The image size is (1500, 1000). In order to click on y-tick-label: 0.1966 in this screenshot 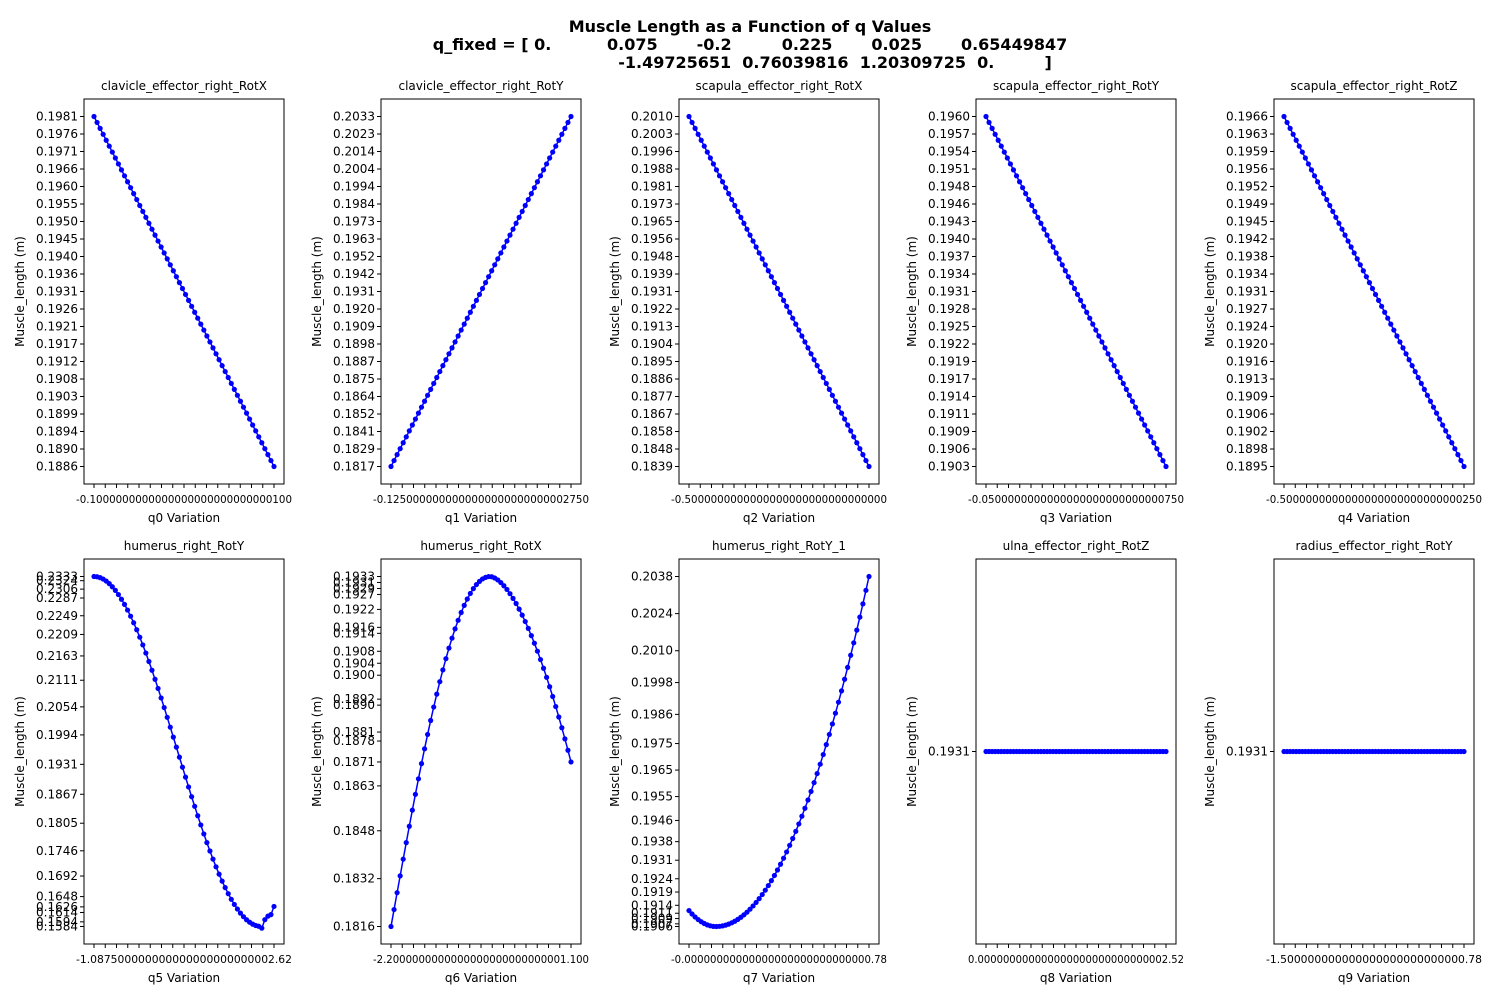, I will do `click(57, 169)`.